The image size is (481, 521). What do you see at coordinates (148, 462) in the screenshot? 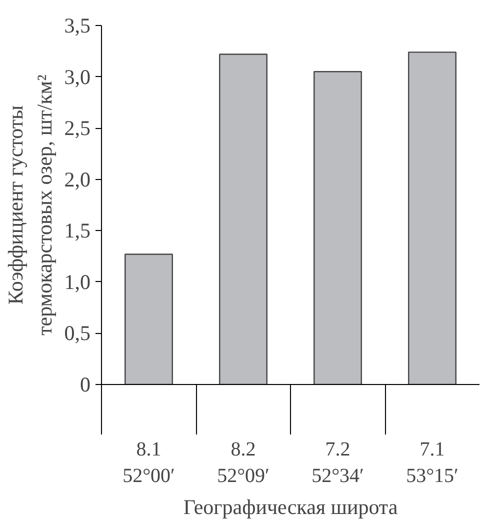
I see `x-tick-label: 8.1 52°00′` at bounding box center [148, 462].